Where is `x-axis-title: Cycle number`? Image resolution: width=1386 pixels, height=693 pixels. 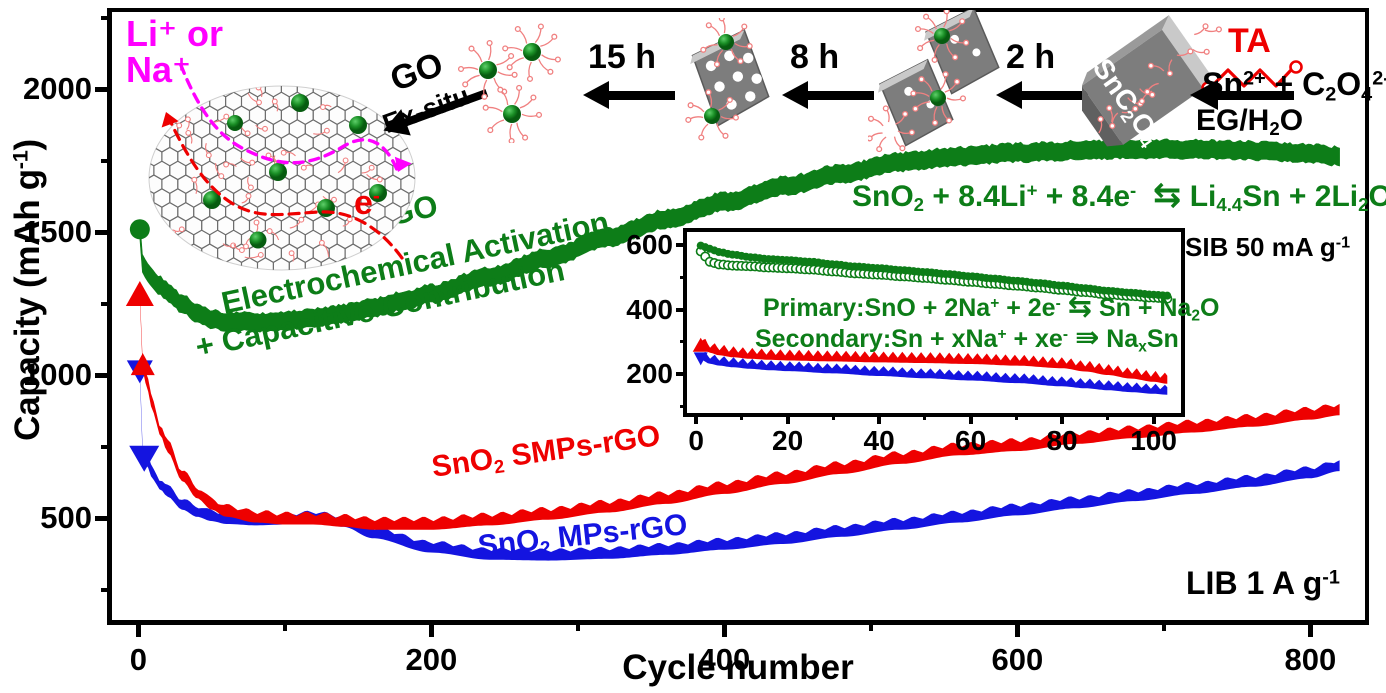 x-axis-title: Cycle number is located at coordinates (738, 667).